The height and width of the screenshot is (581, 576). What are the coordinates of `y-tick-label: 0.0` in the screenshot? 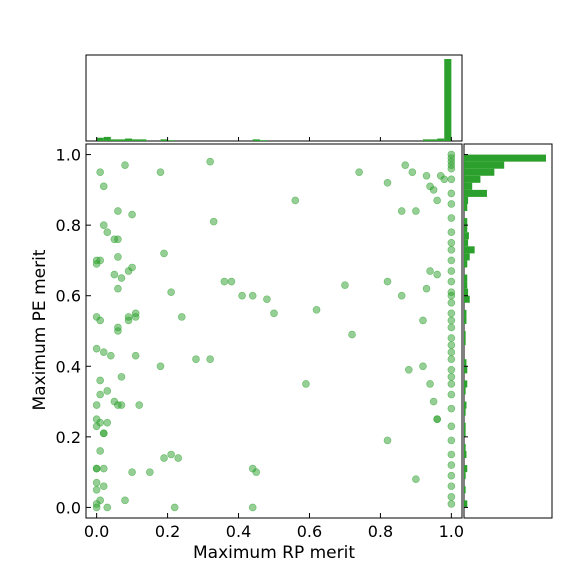 It's located at (68, 507).